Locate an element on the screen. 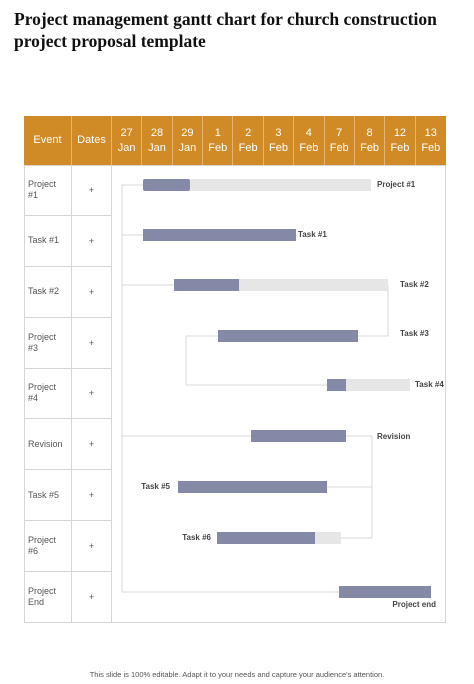  bar-label: Task #6 is located at coordinates (196, 537).